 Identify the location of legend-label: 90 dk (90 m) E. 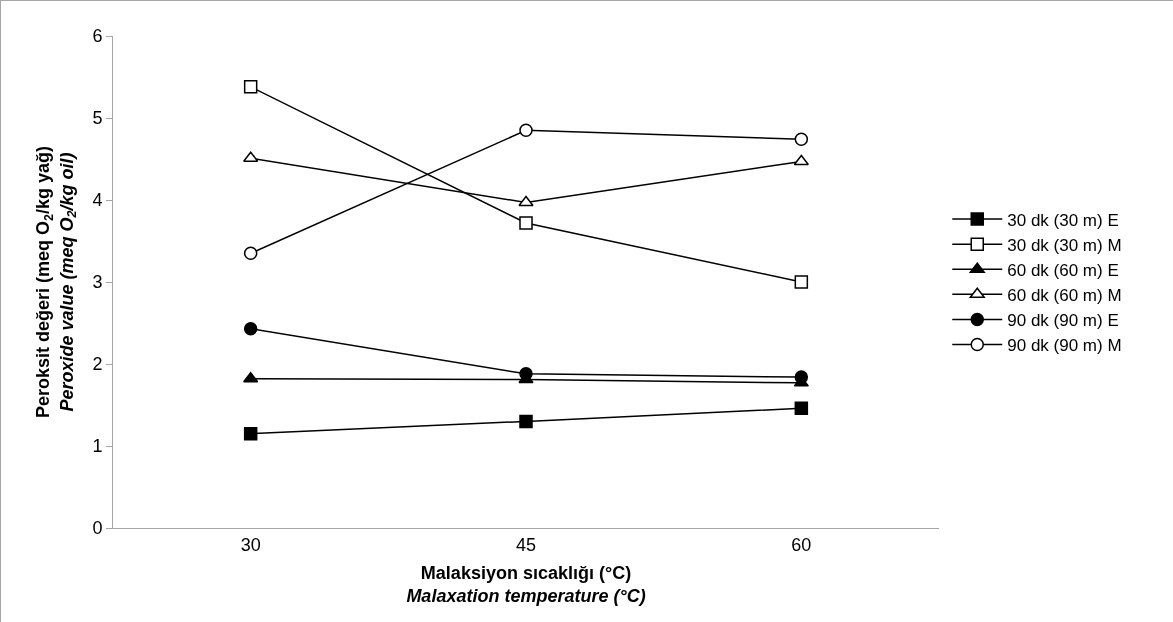
(1063, 321).